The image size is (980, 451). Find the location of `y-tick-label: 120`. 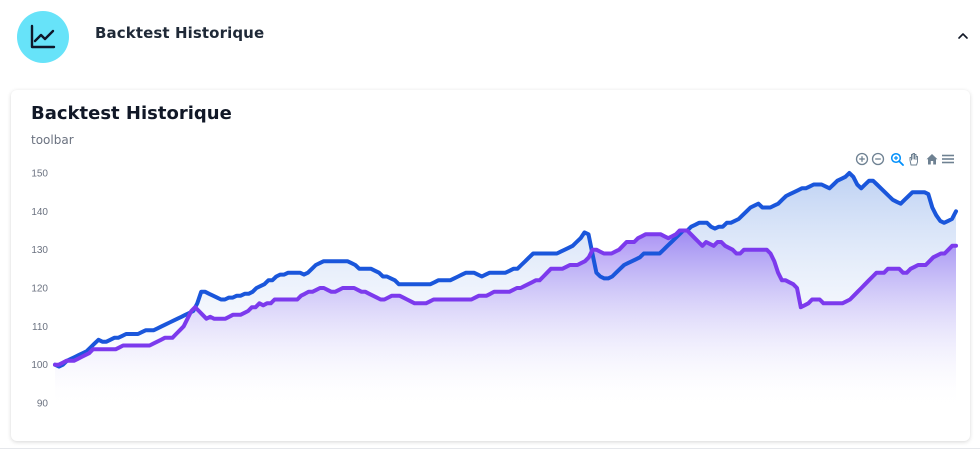

y-tick-label: 120 is located at coordinates (39, 289).